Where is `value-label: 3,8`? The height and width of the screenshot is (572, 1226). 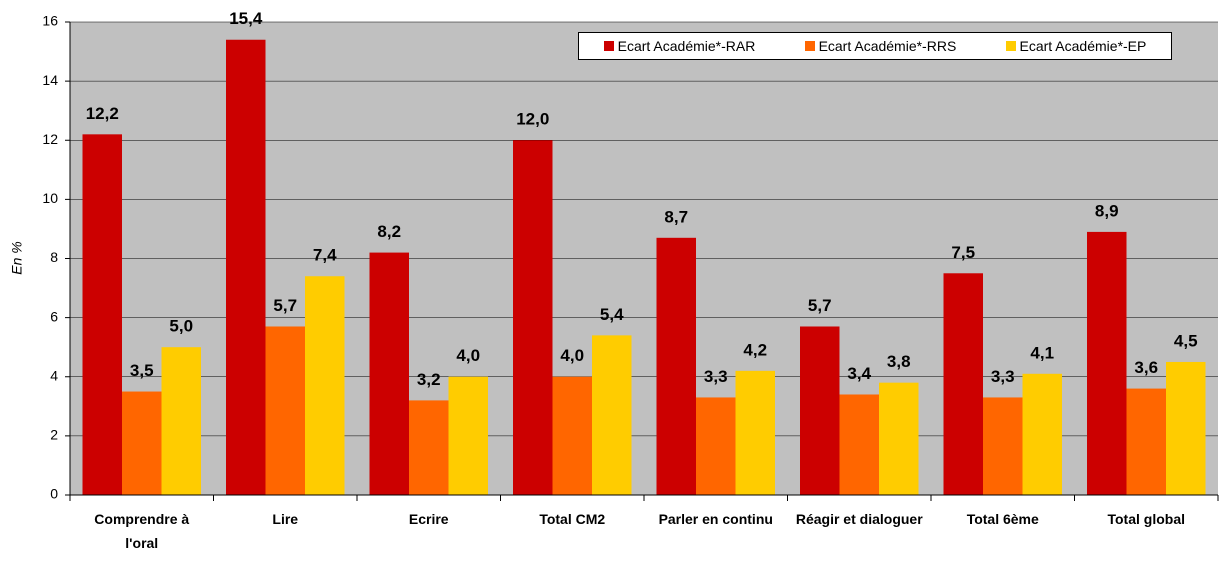
value-label: 3,8 is located at coordinates (899, 361).